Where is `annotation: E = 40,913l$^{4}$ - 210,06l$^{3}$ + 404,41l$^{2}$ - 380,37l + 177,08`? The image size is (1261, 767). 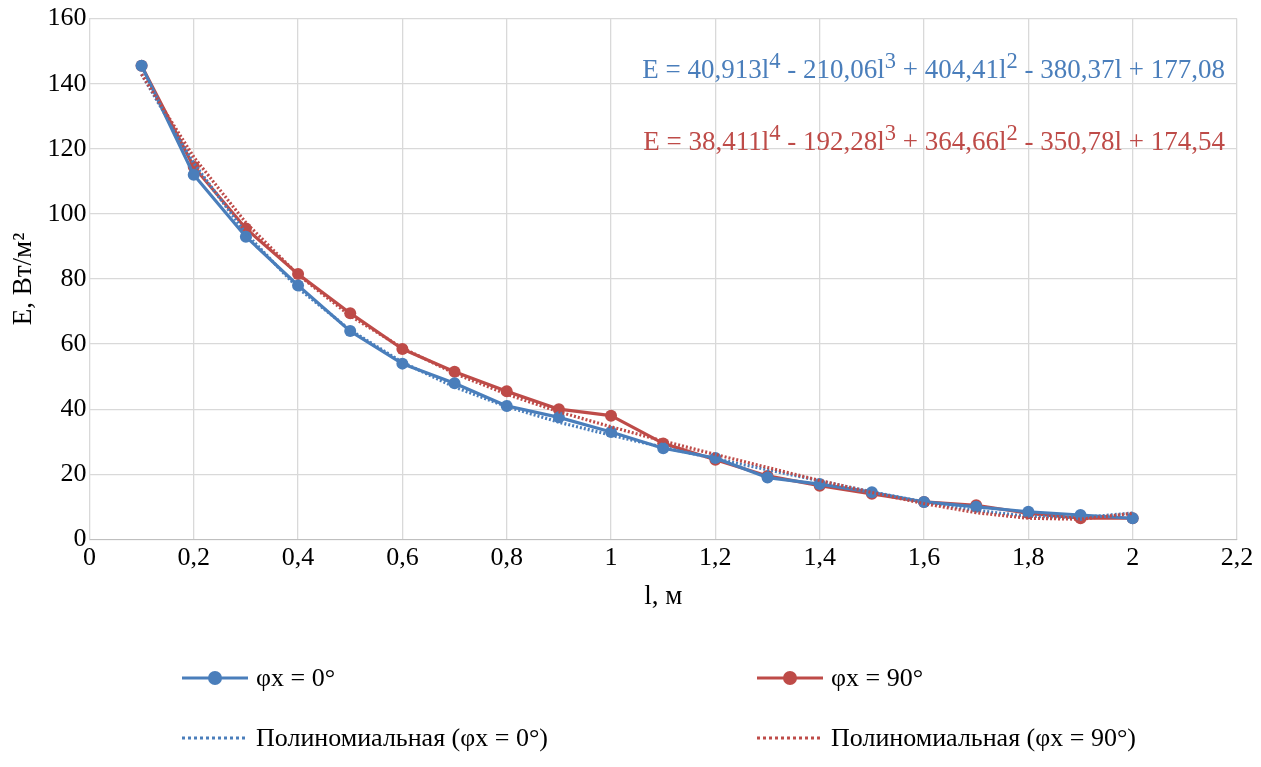 annotation: E = 40,913l$^{4}$ - 210,06l$^{3}$ + 404,41l$^{2}$ - 380,37l + 177,08 is located at coordinates (933, 66).